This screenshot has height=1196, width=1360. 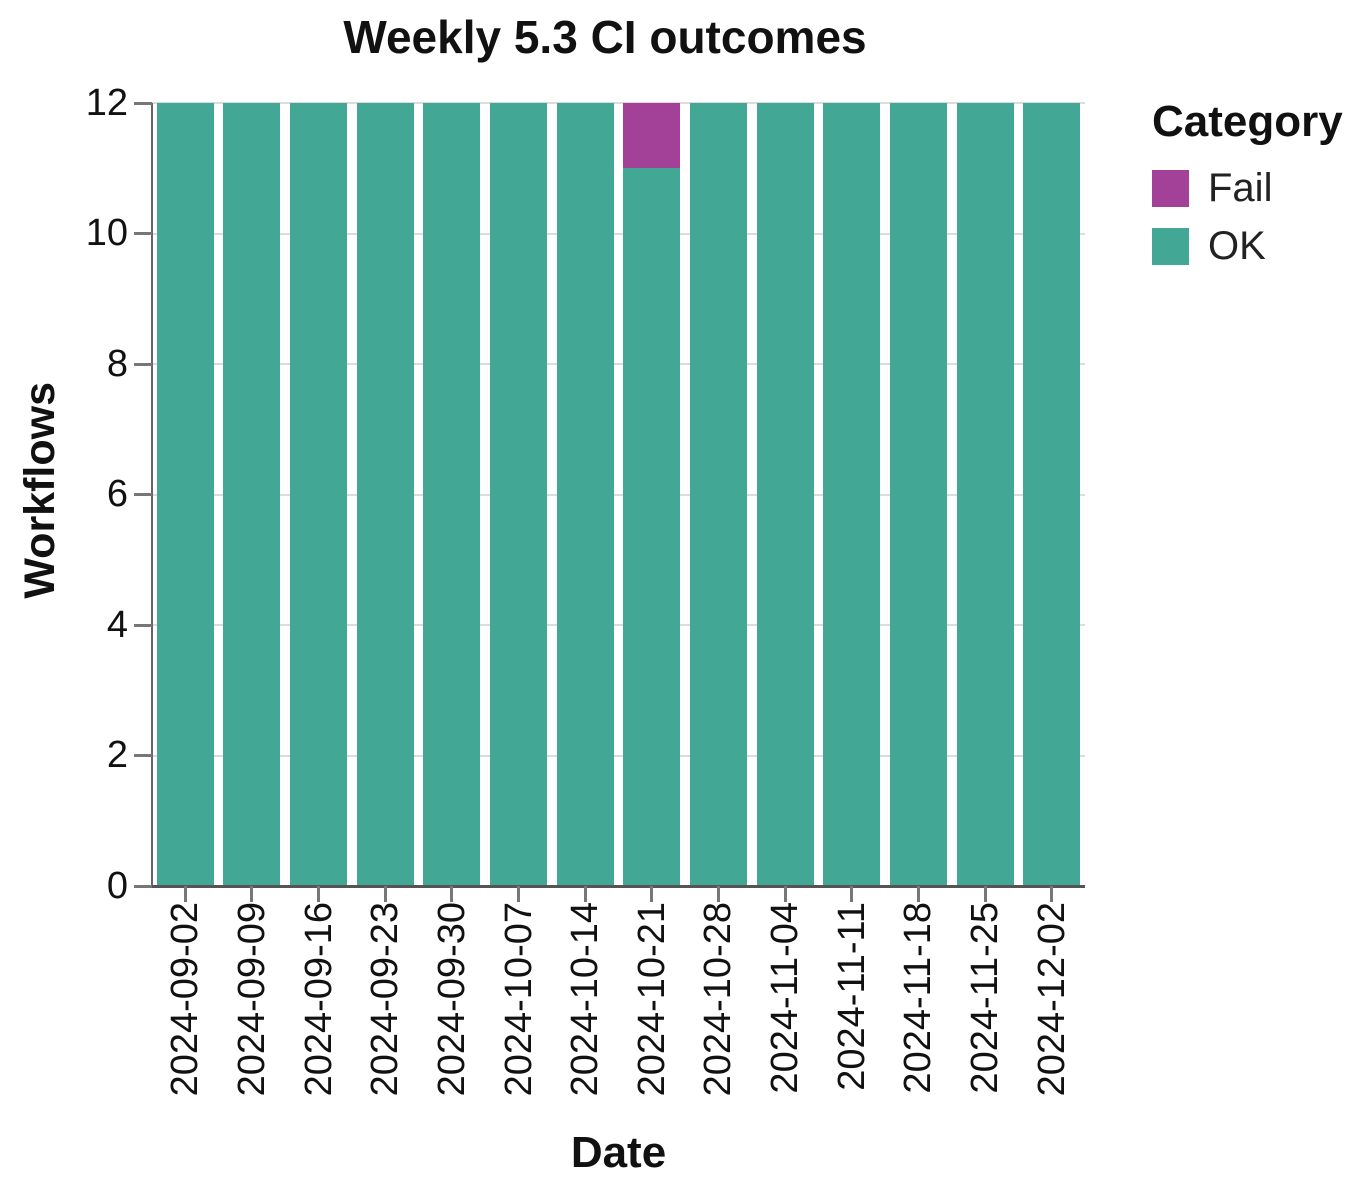 I want to click on legend-label-fail: Fail, so click(x=1240, y=188).